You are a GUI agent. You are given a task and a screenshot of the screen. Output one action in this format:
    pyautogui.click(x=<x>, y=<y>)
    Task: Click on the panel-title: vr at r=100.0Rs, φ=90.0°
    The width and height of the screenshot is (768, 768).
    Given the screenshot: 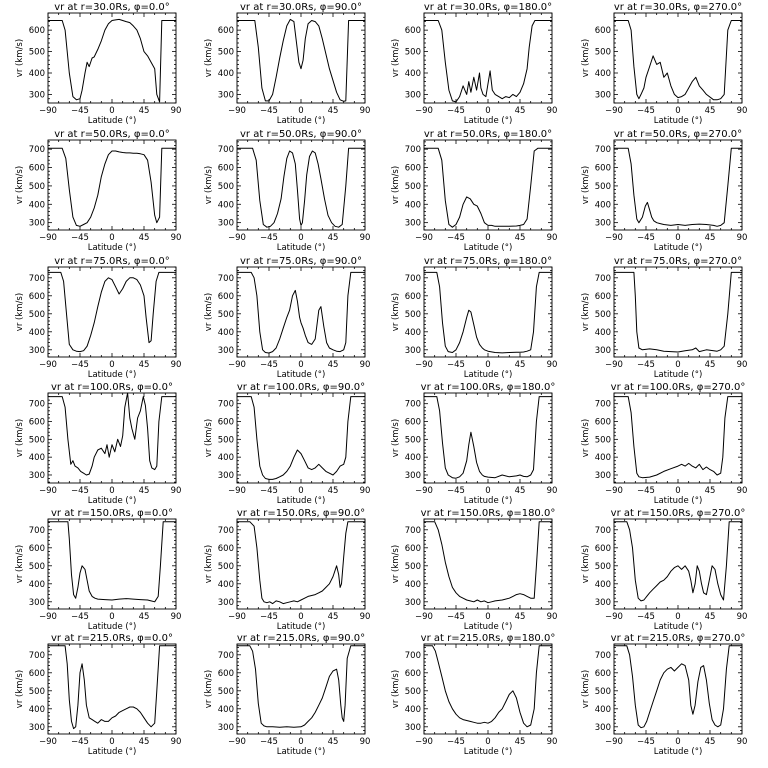 What is the action you would take?
    pyautogui.click(x=301, y=387)
    